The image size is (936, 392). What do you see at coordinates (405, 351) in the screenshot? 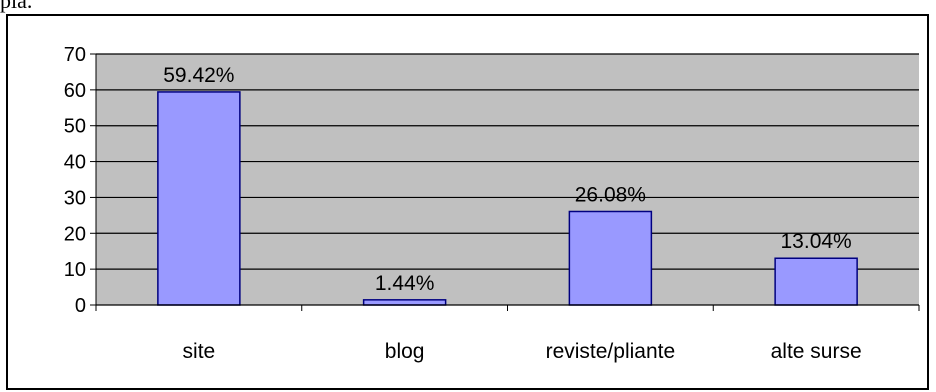
I see `x-category-label: blog` at bounding box center [405, 351].